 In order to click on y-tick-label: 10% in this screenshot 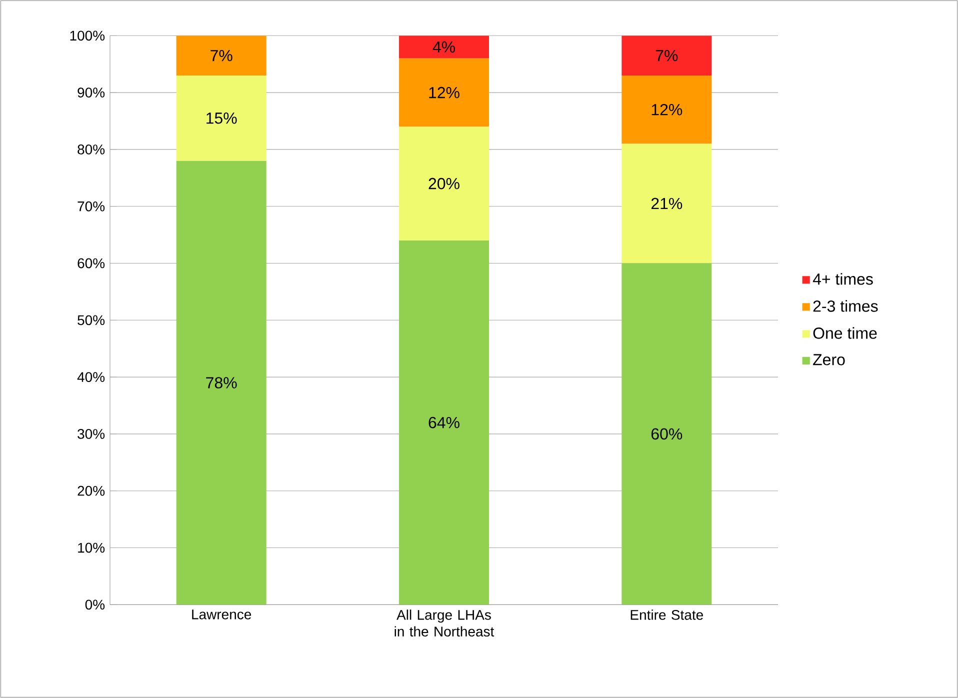, I will do `click(91, 547)`.